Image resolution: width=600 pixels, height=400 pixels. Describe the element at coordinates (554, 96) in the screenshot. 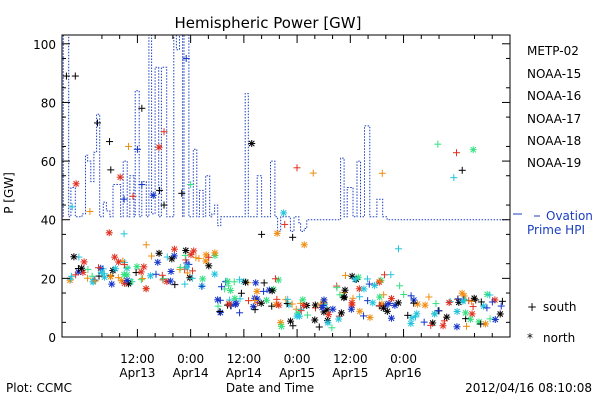

I see `legend-series-2: NOAA-16` at that location.